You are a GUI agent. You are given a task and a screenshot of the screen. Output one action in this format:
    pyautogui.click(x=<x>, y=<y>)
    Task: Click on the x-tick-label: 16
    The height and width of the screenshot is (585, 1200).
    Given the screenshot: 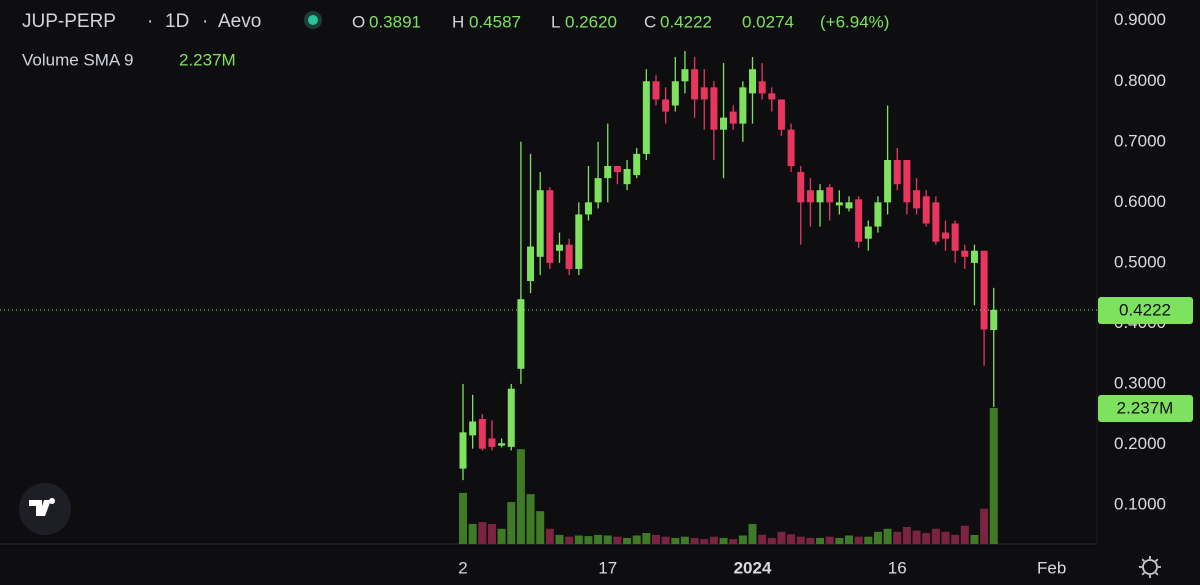 What is the action you would take?
    pyautogui.click(x=897, y=567)
    